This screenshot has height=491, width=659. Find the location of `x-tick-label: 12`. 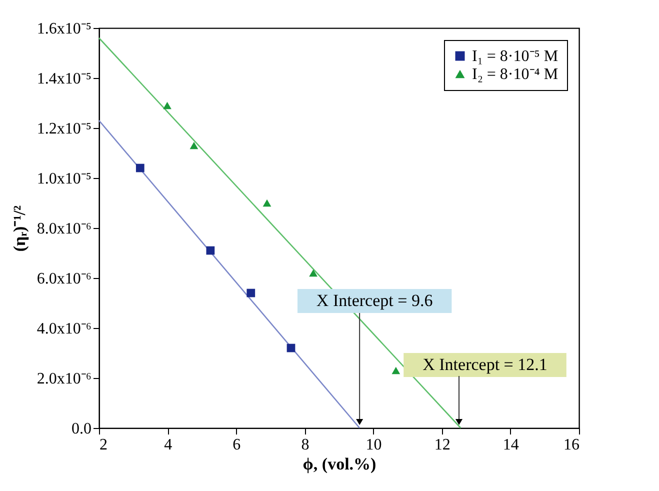

x-tick-label: 12 is located at coordinates (442, 445).